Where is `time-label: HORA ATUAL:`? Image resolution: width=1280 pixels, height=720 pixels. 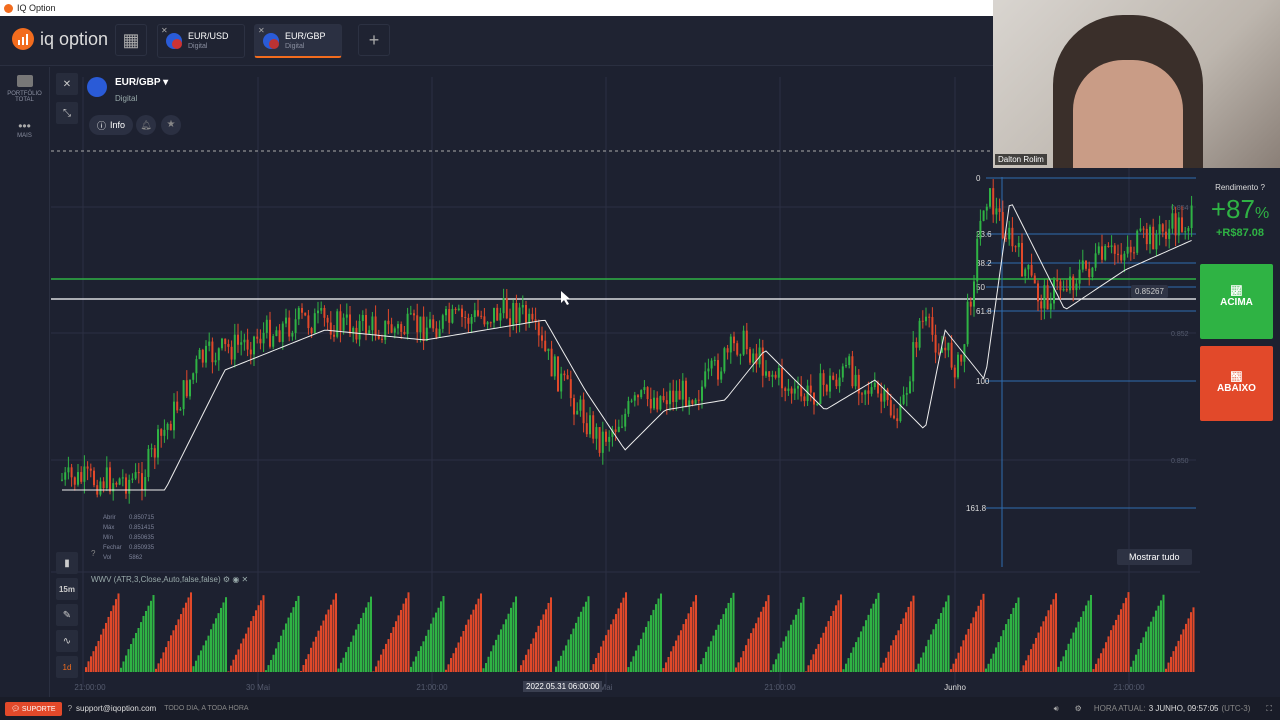
time-label: HORA ATUAL: is located at coordinates (1119, 708).